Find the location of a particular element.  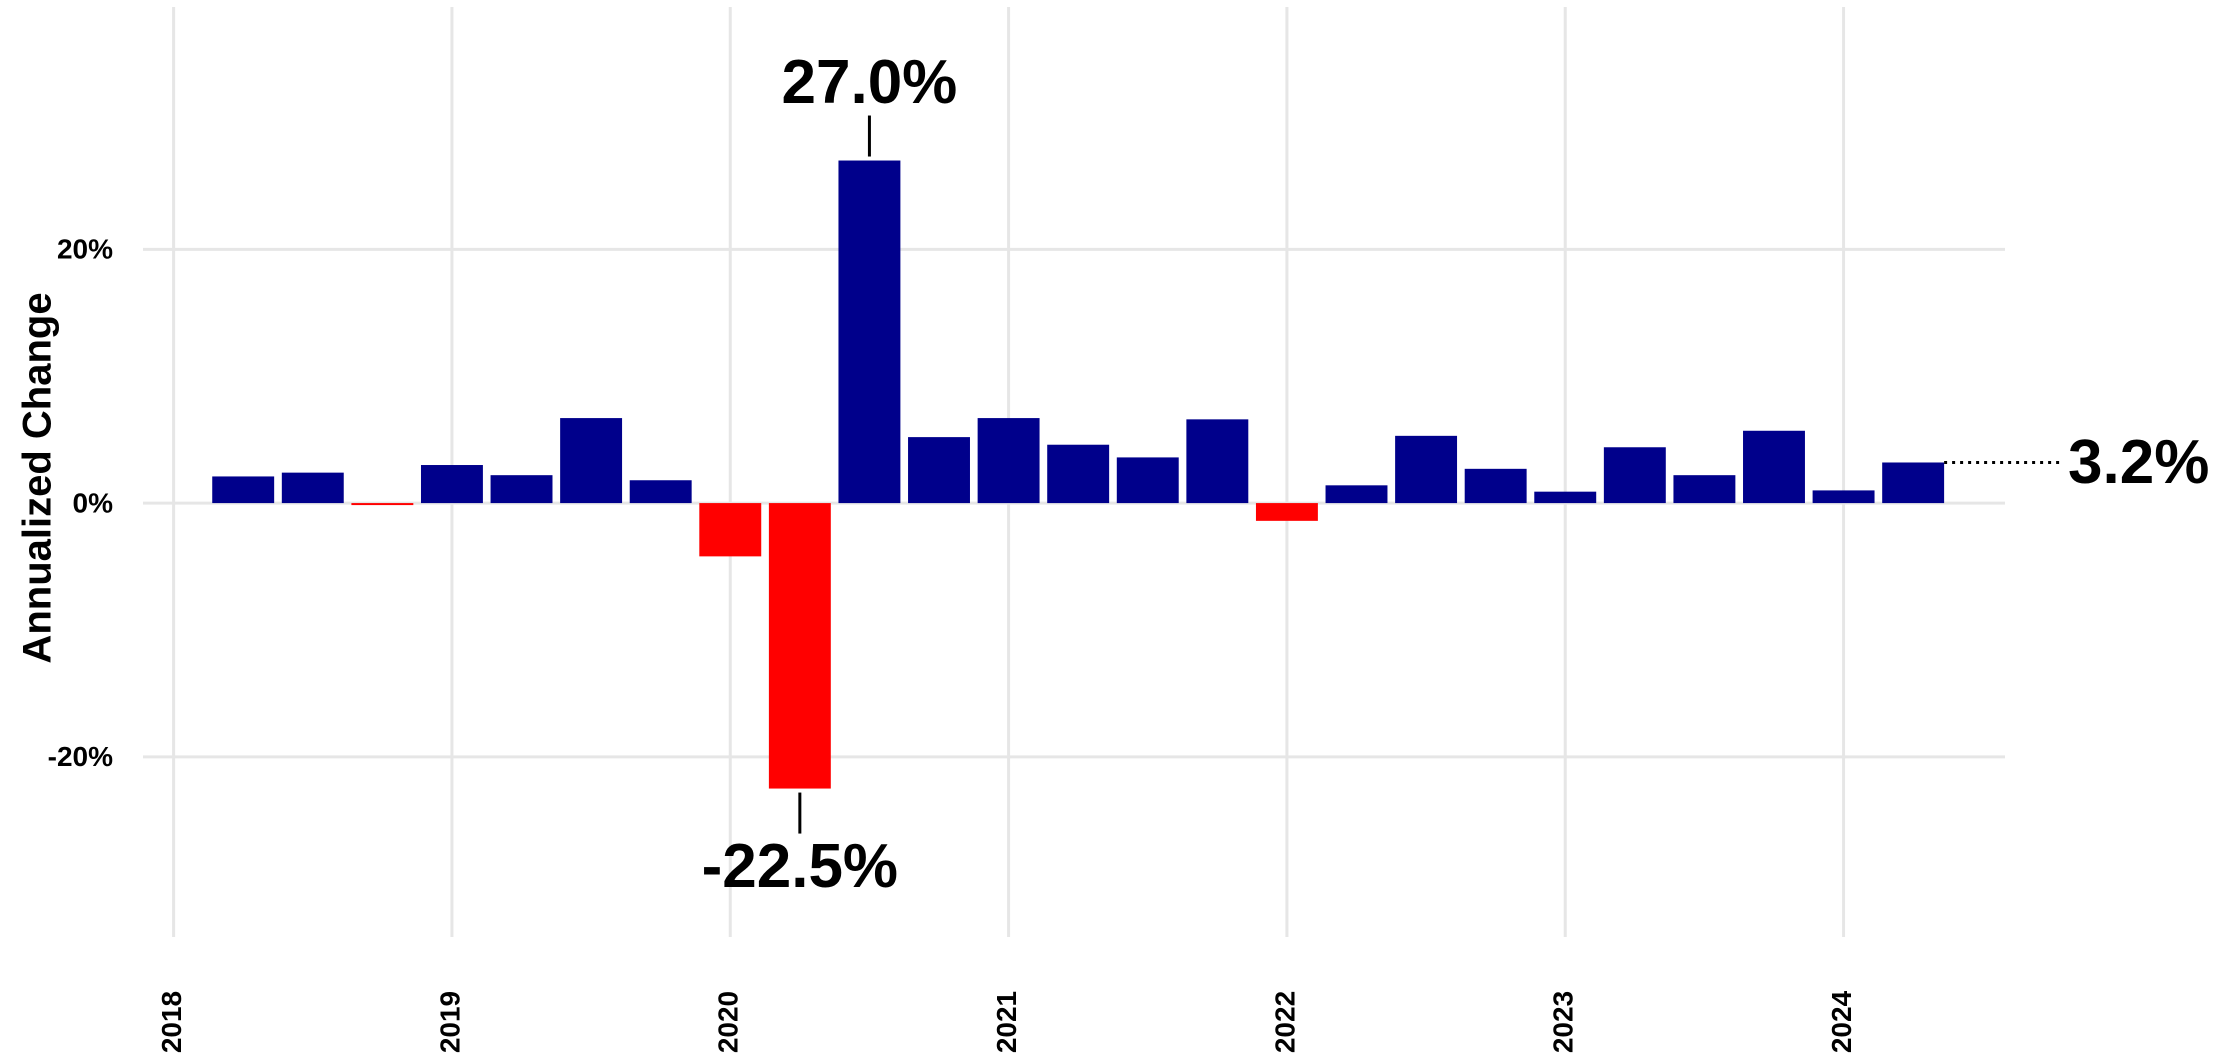

y-tick-label: -20% is located at coordinates (80, 756).